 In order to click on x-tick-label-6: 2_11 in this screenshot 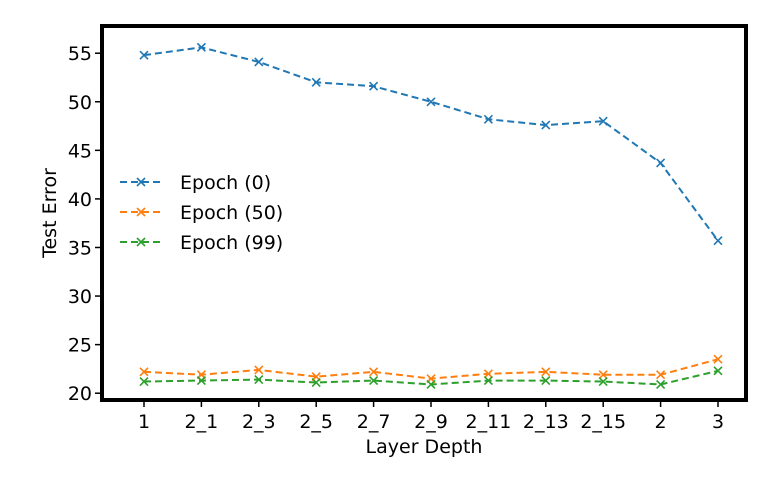, I will do `click(489, 422)`.